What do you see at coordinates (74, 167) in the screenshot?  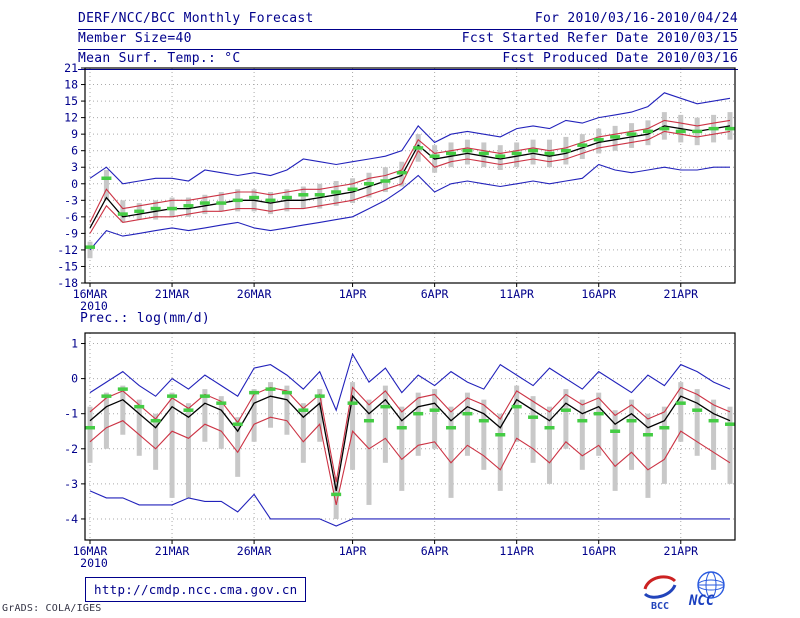 I see `y-tick-label: 3` at bounding box center [74, 167].